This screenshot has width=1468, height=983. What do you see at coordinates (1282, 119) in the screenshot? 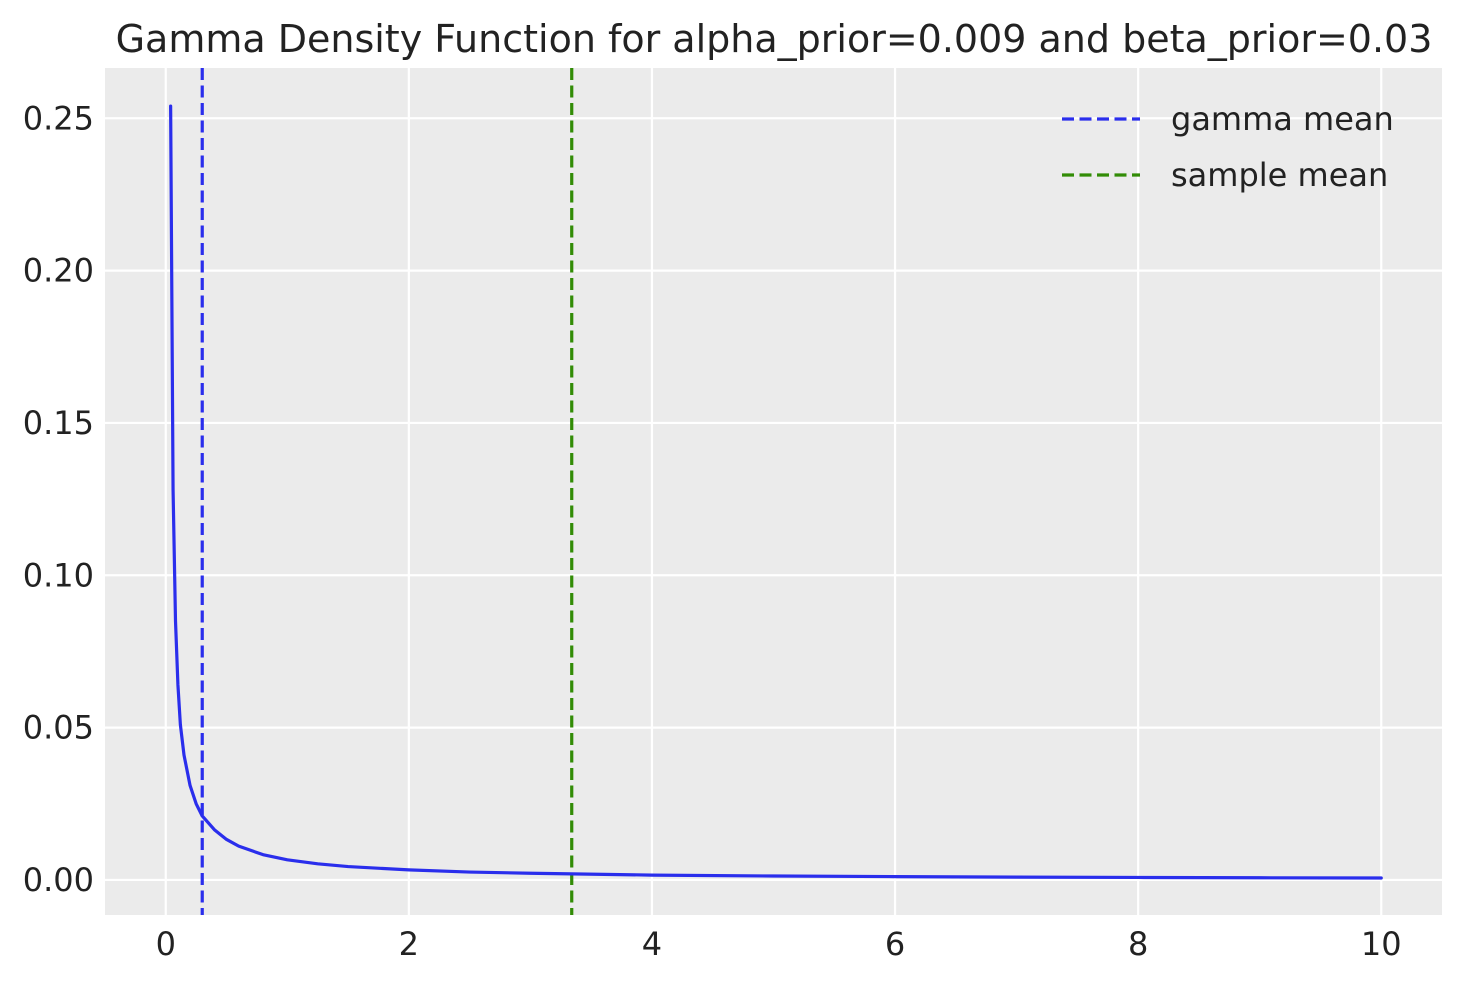
I see `legend-label: gamma mean` at bounding box center [1282, 119].